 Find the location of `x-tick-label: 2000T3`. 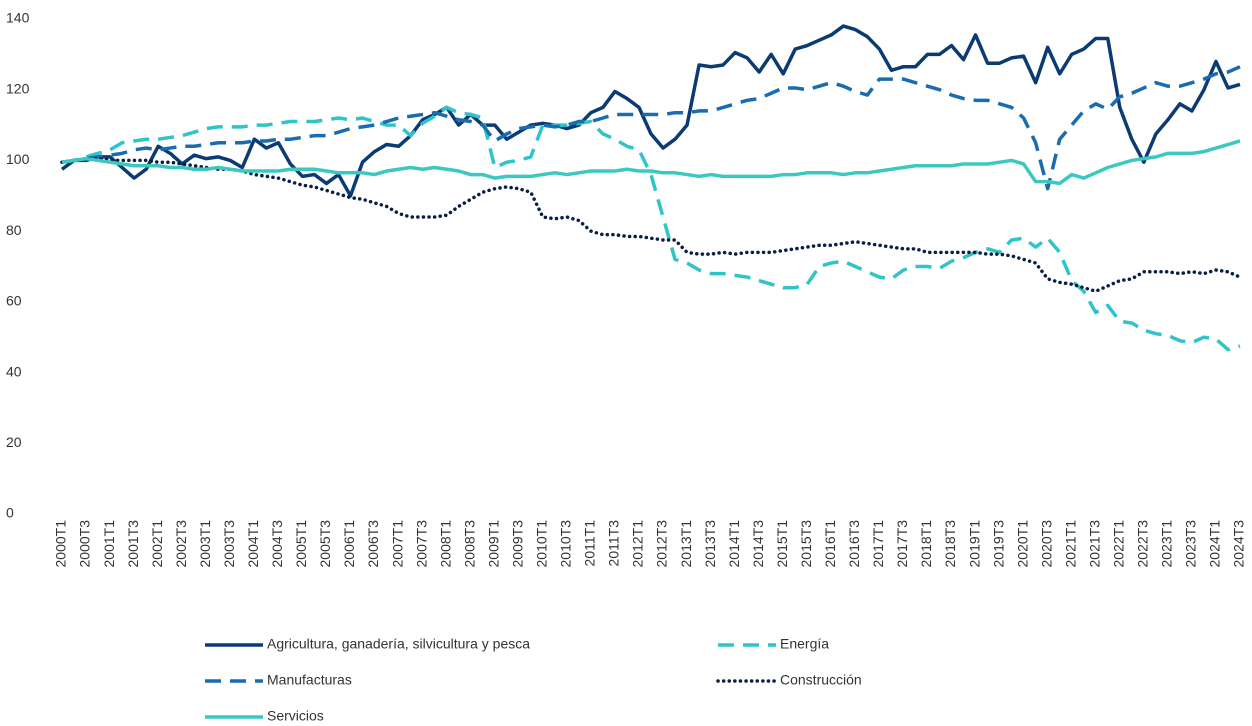

x-tick-label: 2000T3 is located at coordinates (85, 544).